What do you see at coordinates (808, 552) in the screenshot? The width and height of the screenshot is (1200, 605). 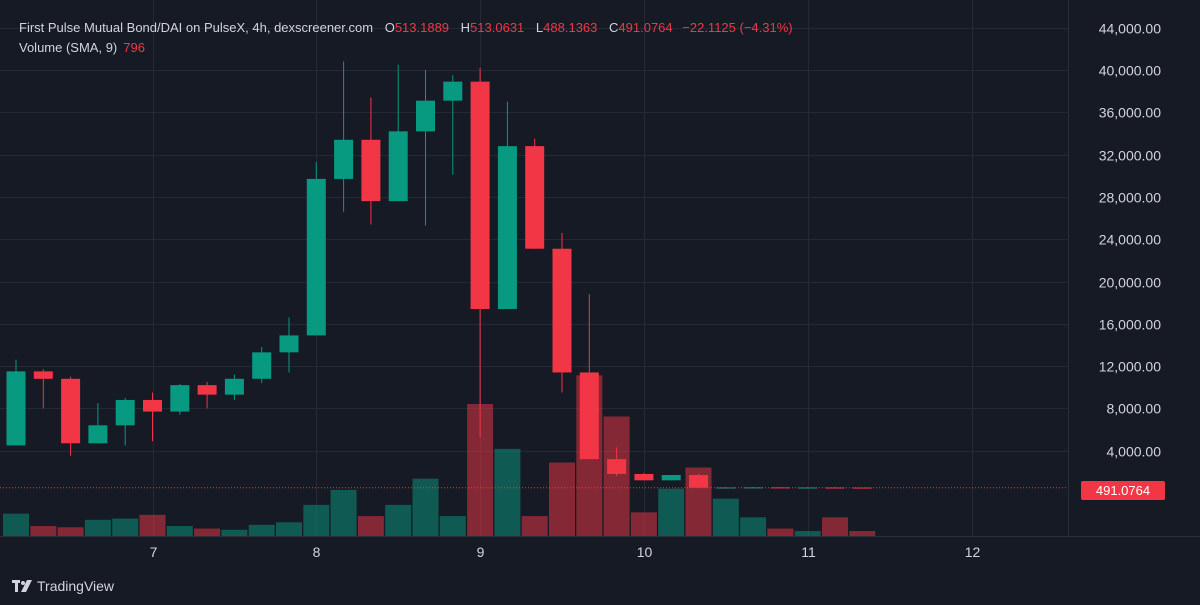 I see `x-tick-label: 11` at bounding box center [808, 552].